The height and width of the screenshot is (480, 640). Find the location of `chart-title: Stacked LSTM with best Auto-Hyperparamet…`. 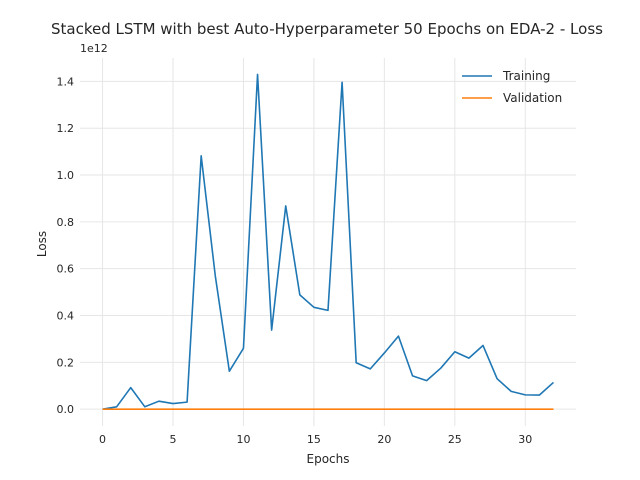

chart-title: Stacked LSTM with best Auto-Hyperparamet… is located at coordinates (327, 29).